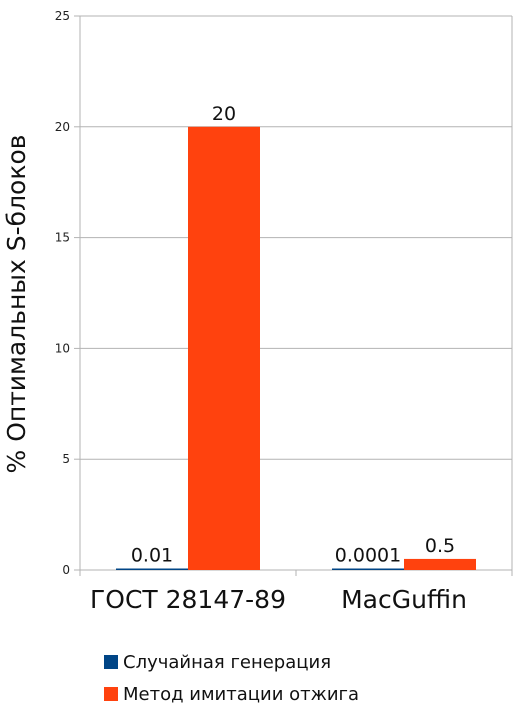 Image resolution: width=515 pixels, height=713 pixels. What do you see at coordinates (66, 570) in the screenshot?
I see `y-tick-label-0: 0` at bounding box center [66, 570].